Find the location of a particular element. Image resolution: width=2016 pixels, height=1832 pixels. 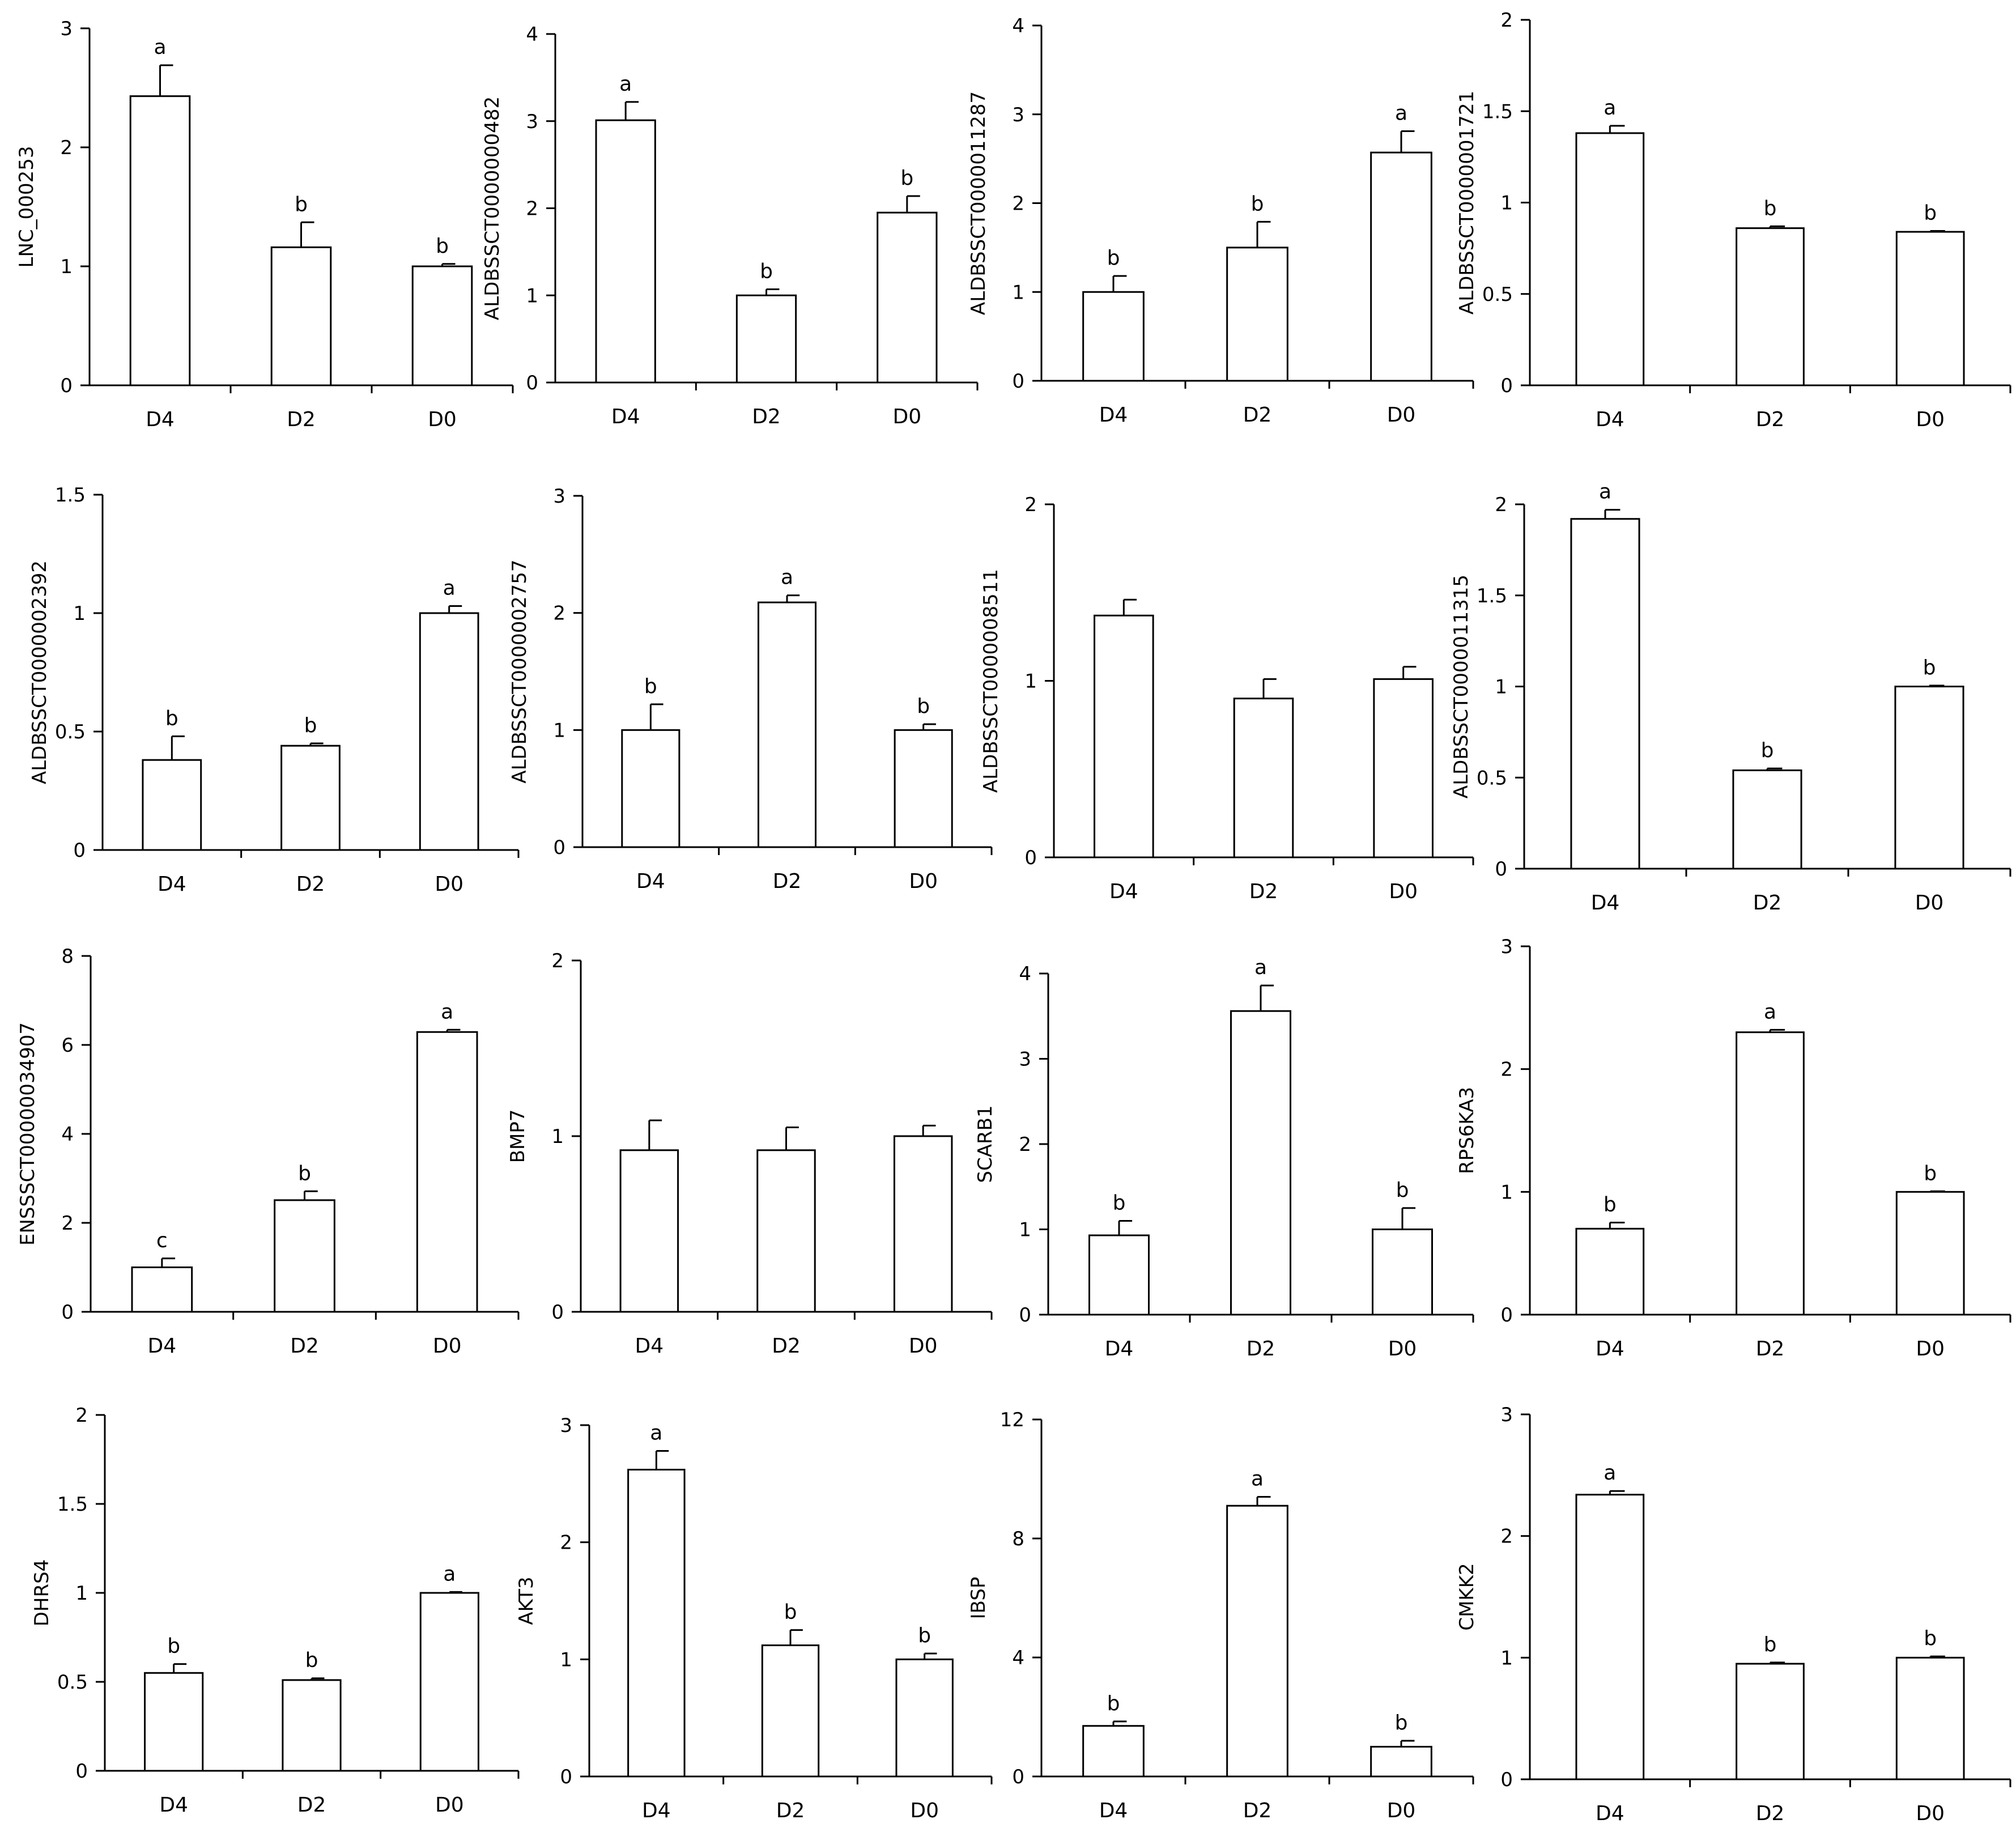

chart-panel: 0 1 2 3 4 ALDBSSCT0000000482 a D4 b D2 b D0 is located at coordinates (730, 226).